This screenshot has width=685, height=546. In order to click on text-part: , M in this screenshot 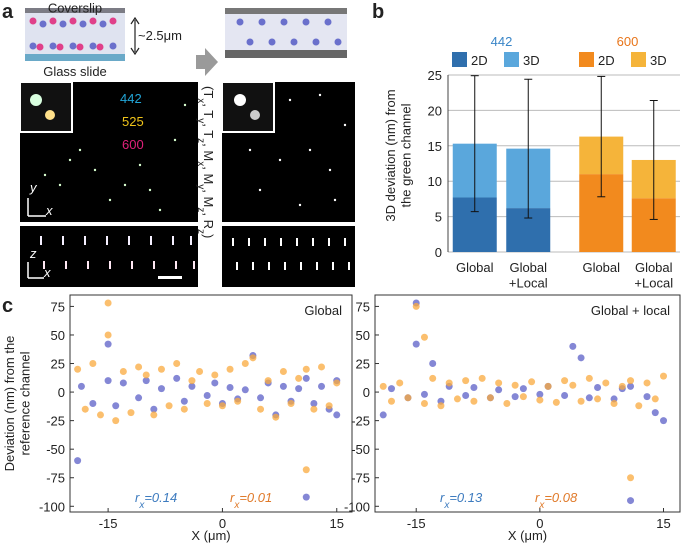, I will do `click(208, 175)`.